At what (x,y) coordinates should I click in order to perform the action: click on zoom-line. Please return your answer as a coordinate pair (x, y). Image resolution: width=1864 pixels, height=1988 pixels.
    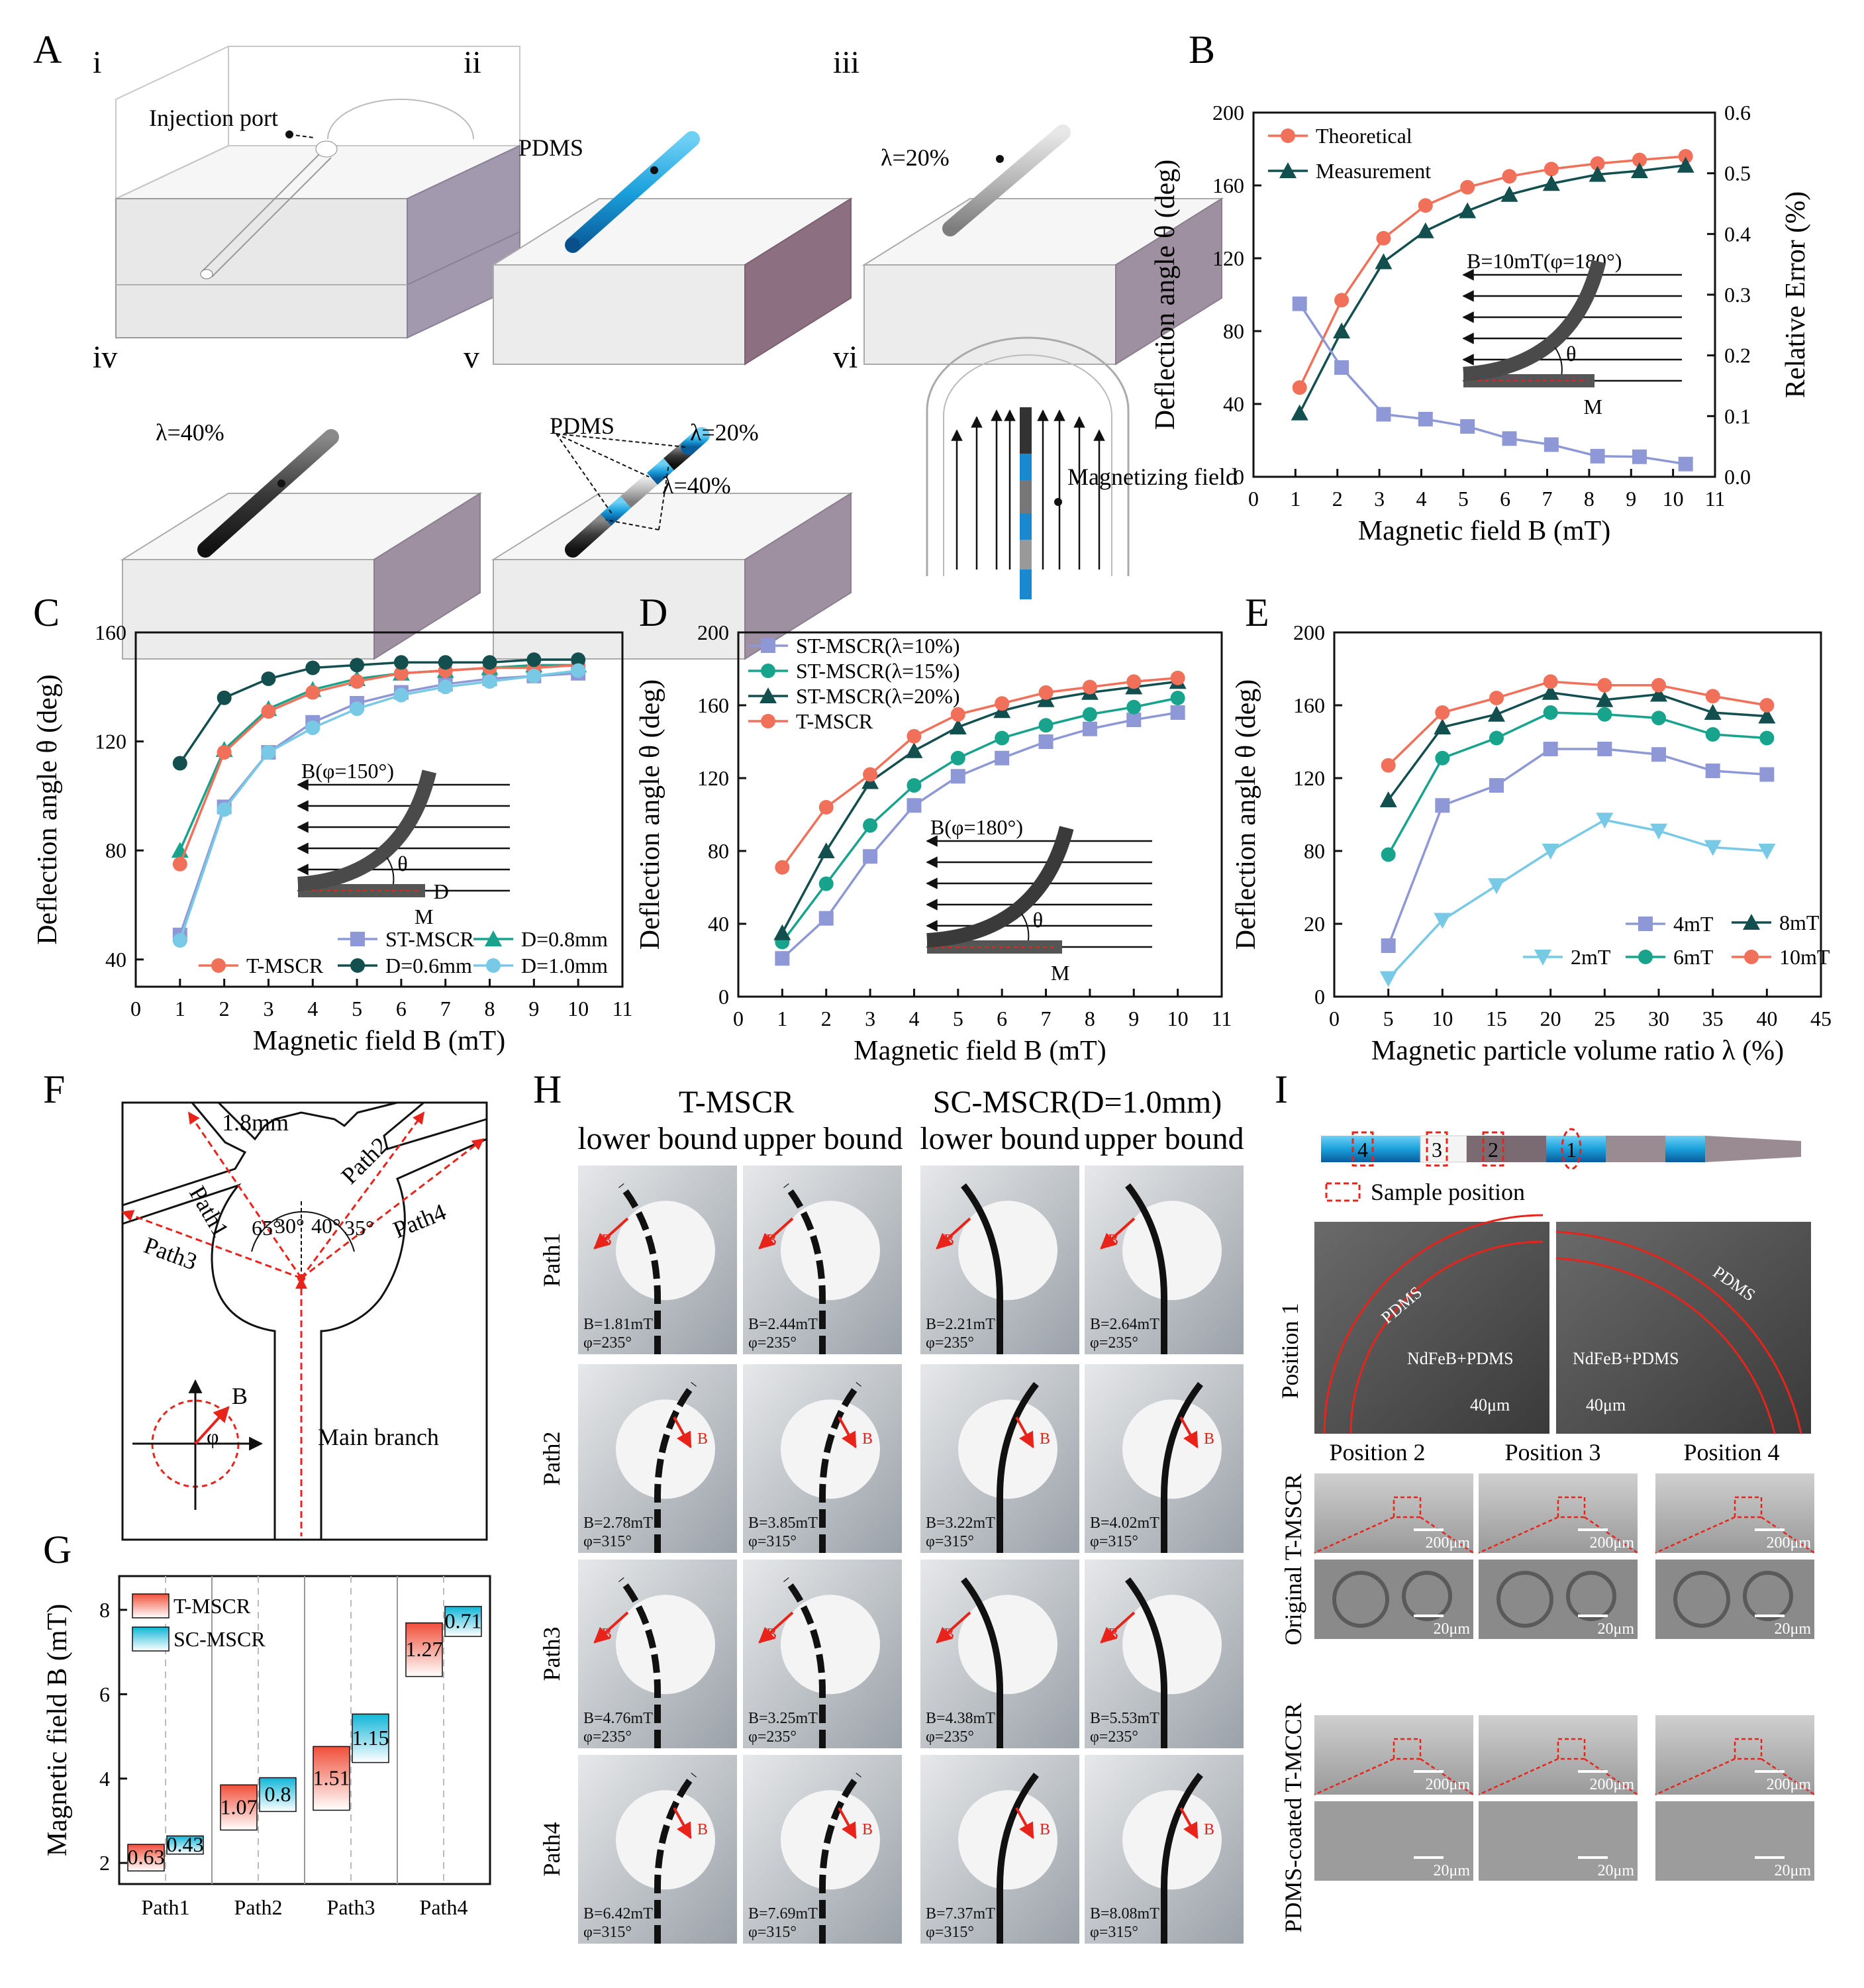
    Looking at the image, I should click on (1354, 1777).